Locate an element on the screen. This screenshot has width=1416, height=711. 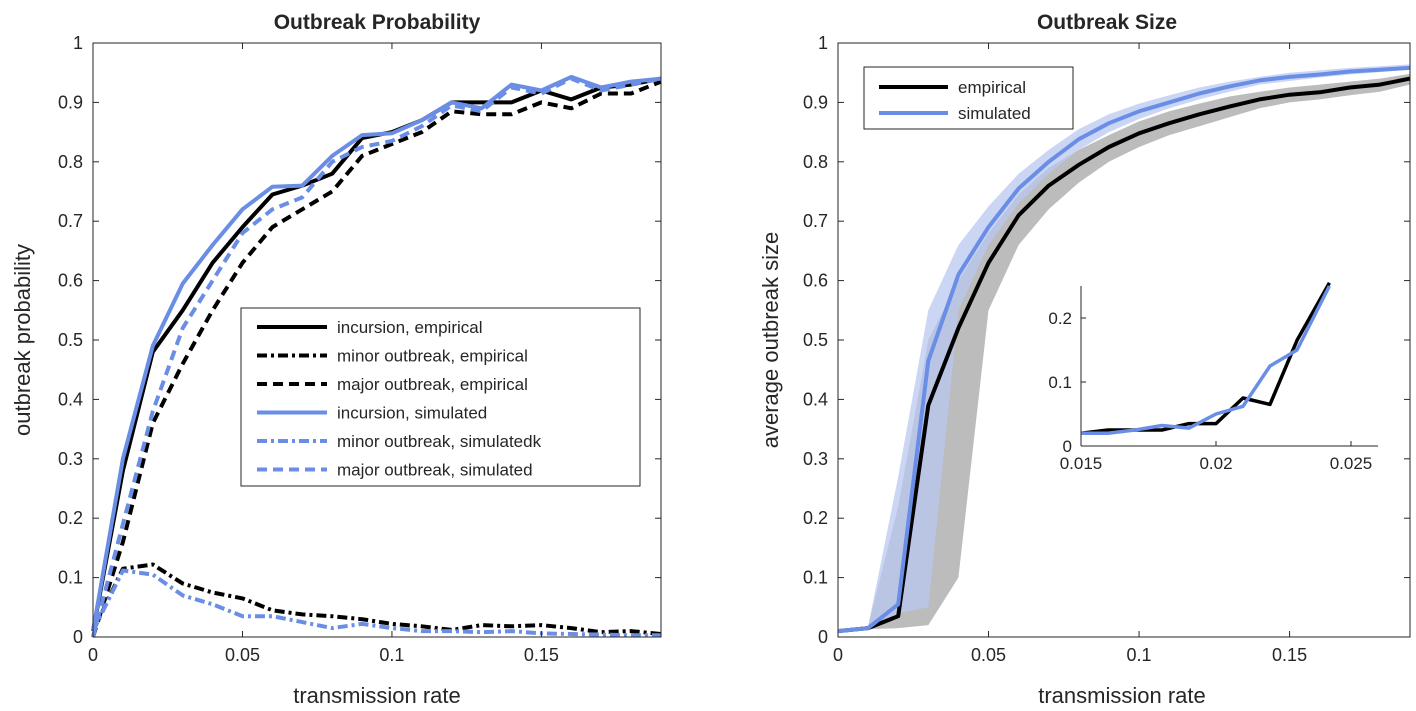
outbreak-size-y-tick-label: 0.1 is located at coordinates (815, 578).